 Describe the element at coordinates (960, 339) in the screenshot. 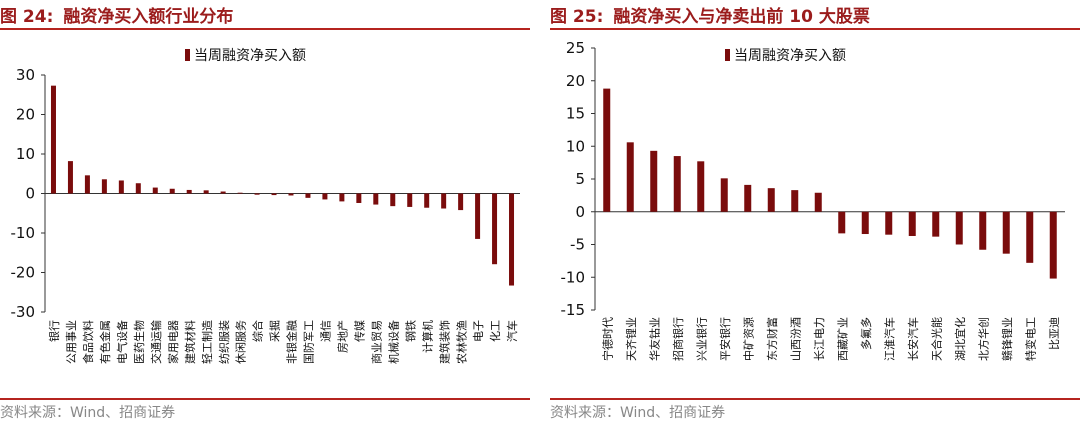

I see `category-label: 湖北宜化` at that location.